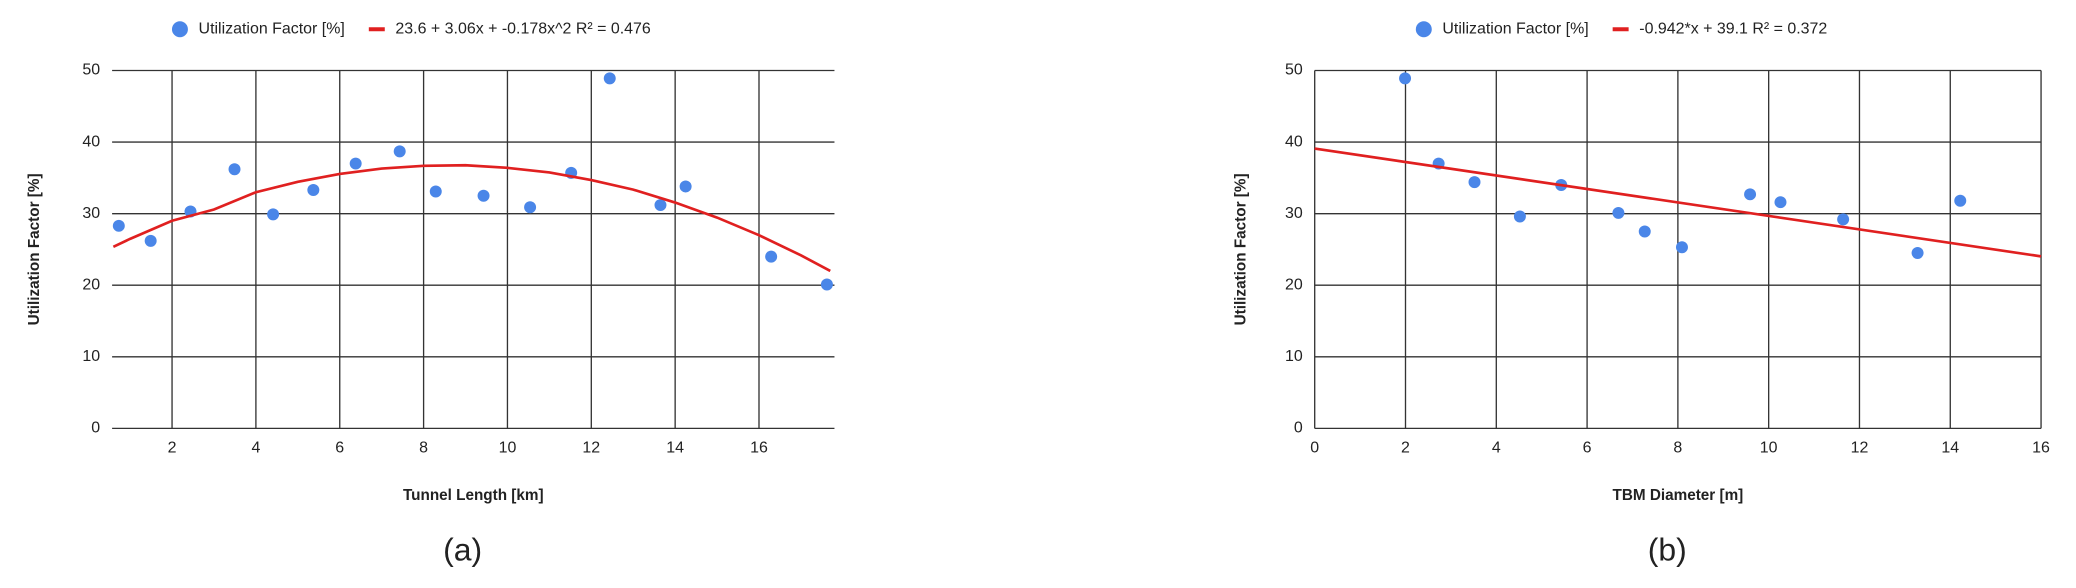  What do you see at coordinates (1733, 28) in the screenshot?
I see `legend-label: -0.942*x + 39.1 R² = 0.372` at bounding box center [1733, 28].